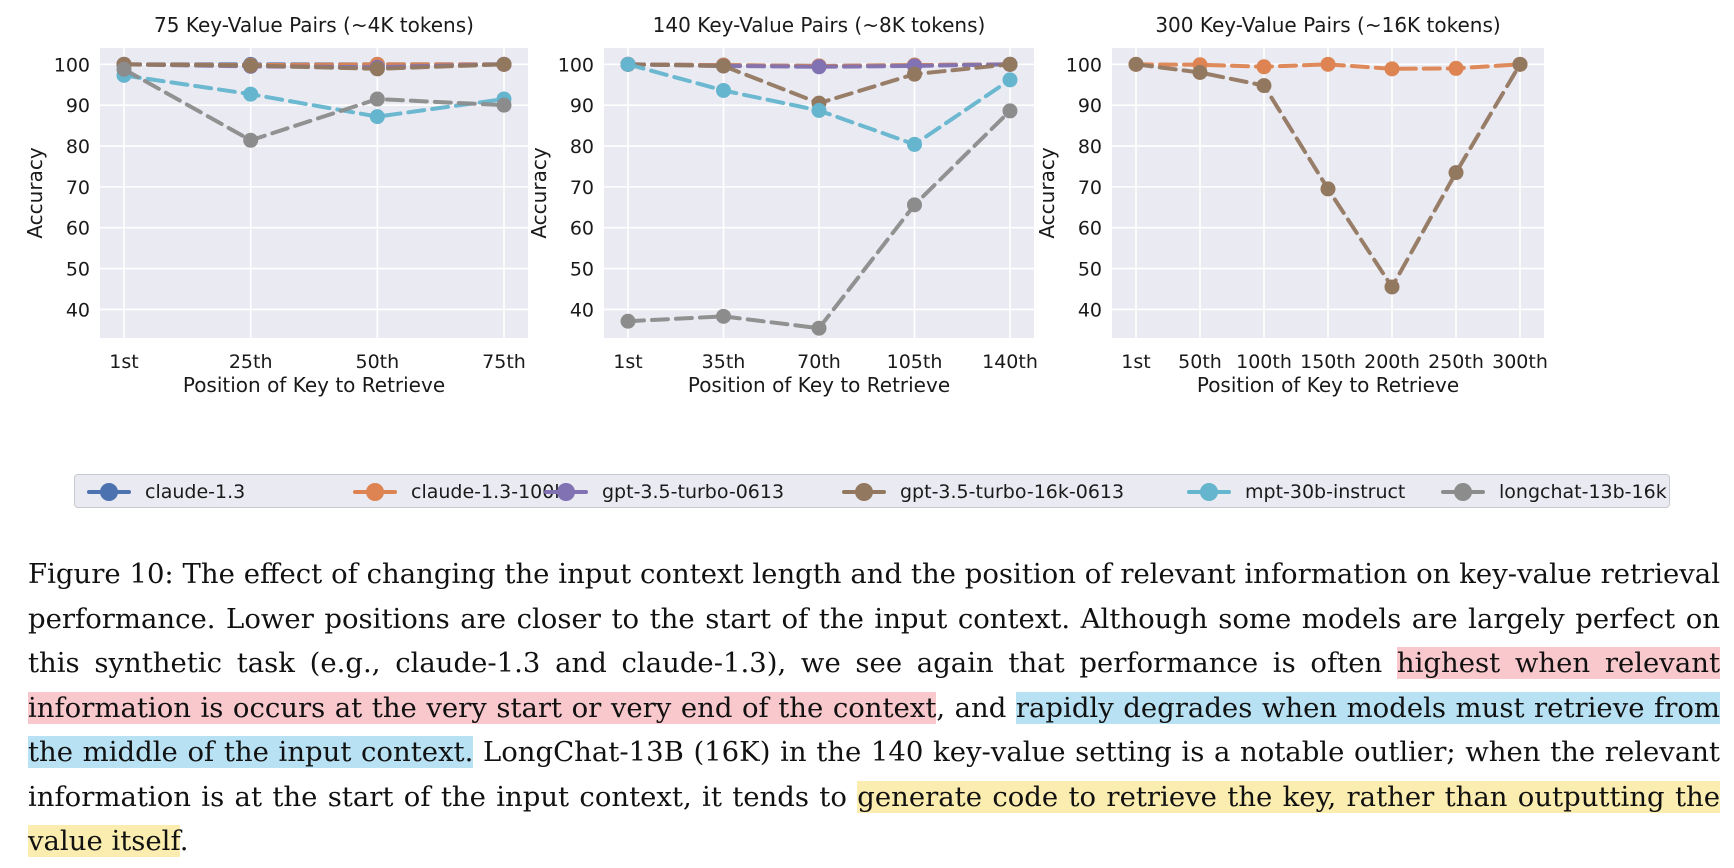 The height and width of the screenshot is (868, 1734). Describe the element at coordinates (915, 362) in the screenshot. I see `x-tick-label: 105th` at that location.